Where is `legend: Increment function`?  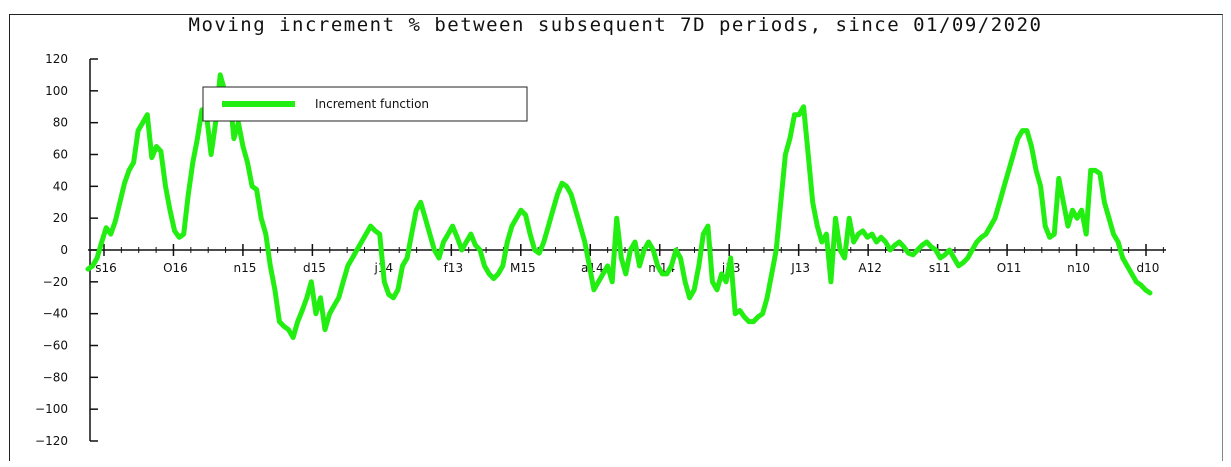
legend: Increment function is located at coordinates (365, 104).